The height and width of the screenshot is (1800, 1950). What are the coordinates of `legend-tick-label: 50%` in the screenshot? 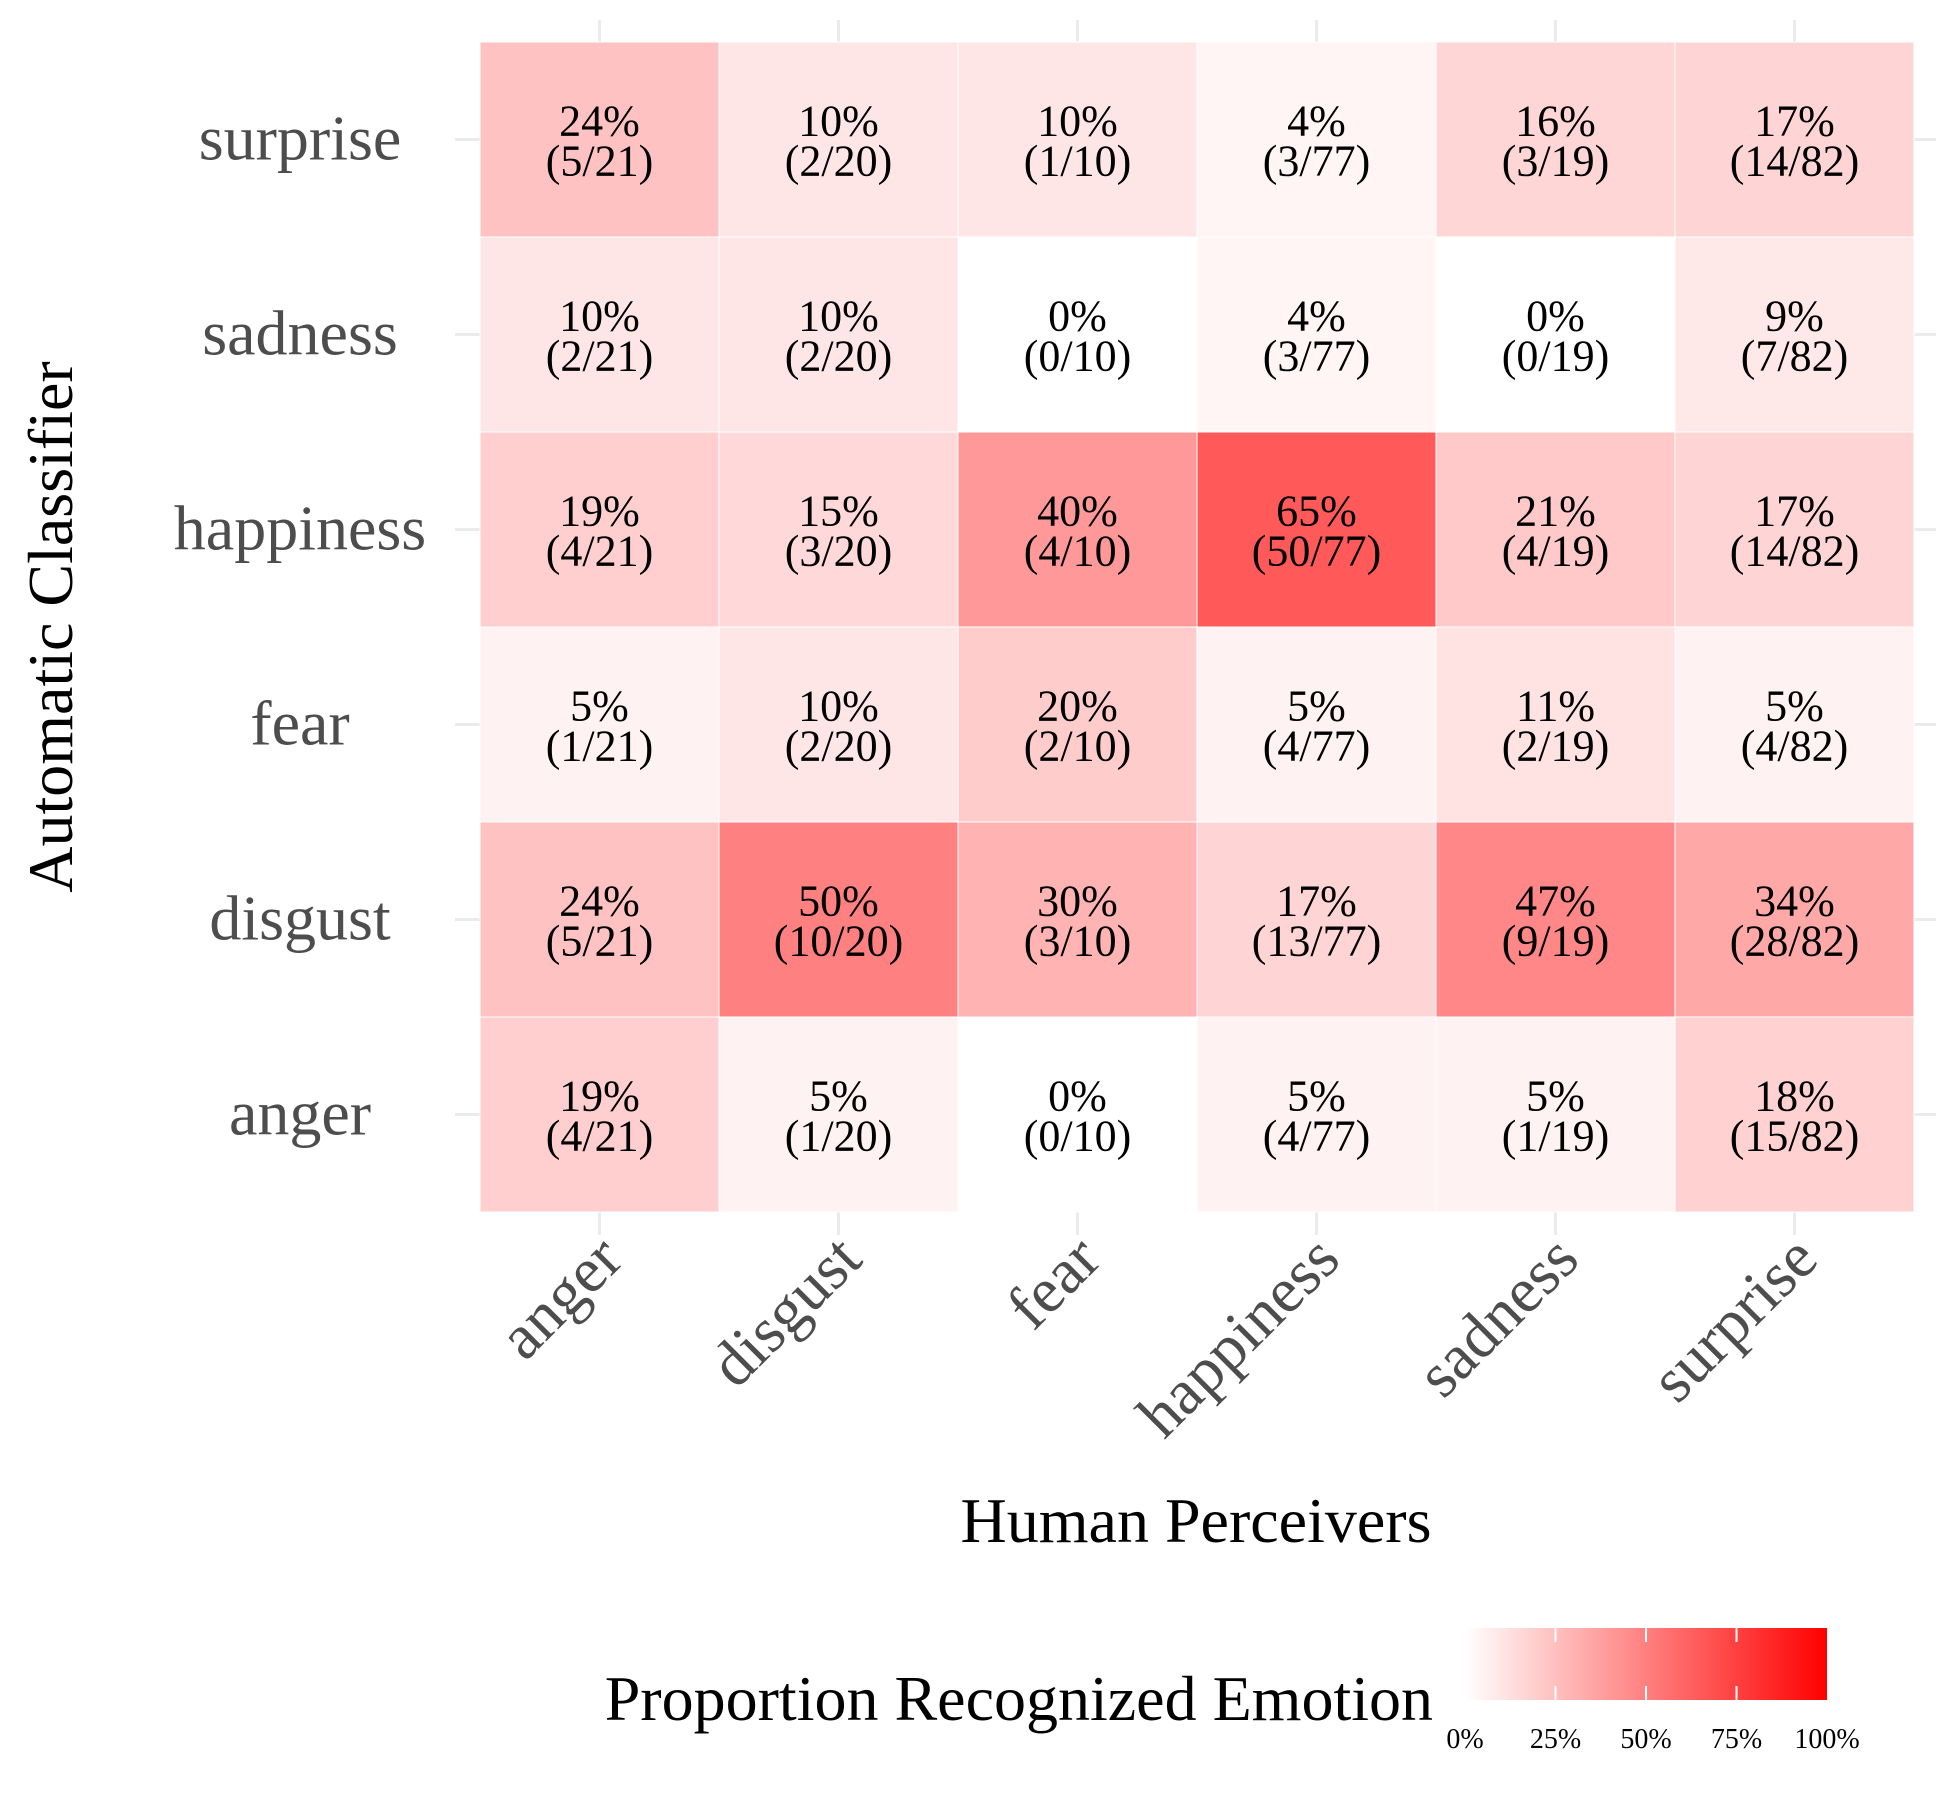 It's located at (1645, 1739).